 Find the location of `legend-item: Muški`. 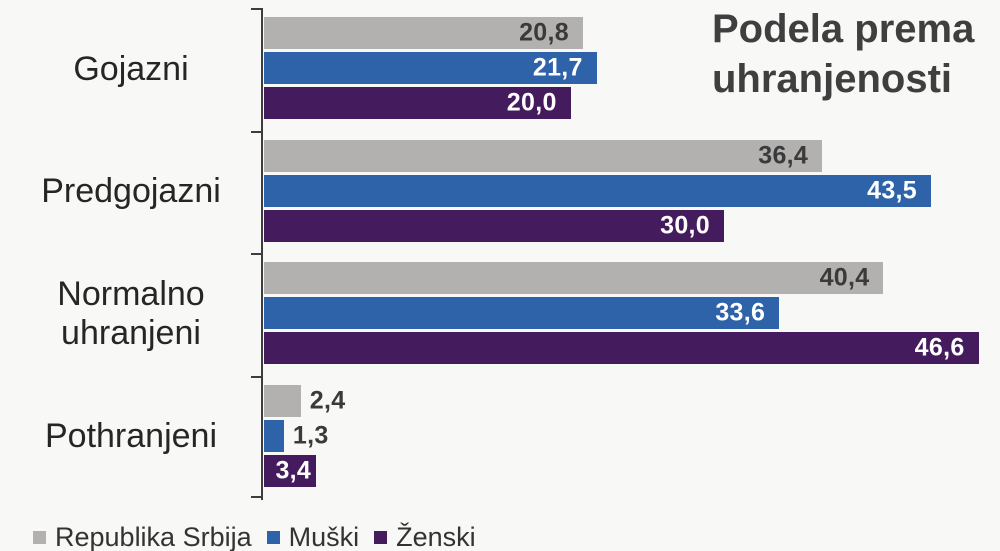

legend-item: Muški is located at coordinates (313, 536).